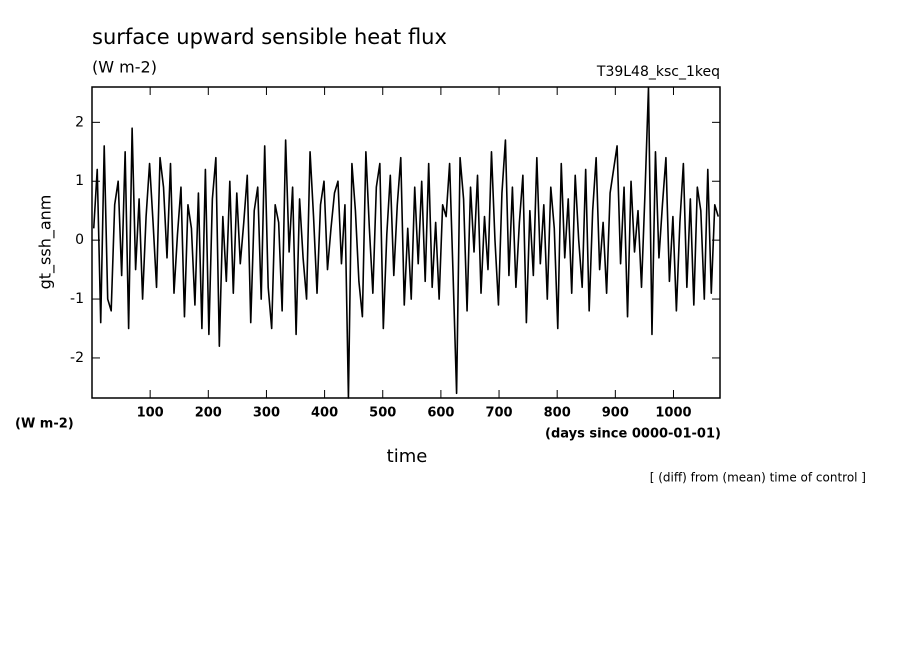 This screenshot has height=654, width=904. Describe the element at coordinates (615, 413) in the screenshot. I see `x-tick-label: 900` at that location.